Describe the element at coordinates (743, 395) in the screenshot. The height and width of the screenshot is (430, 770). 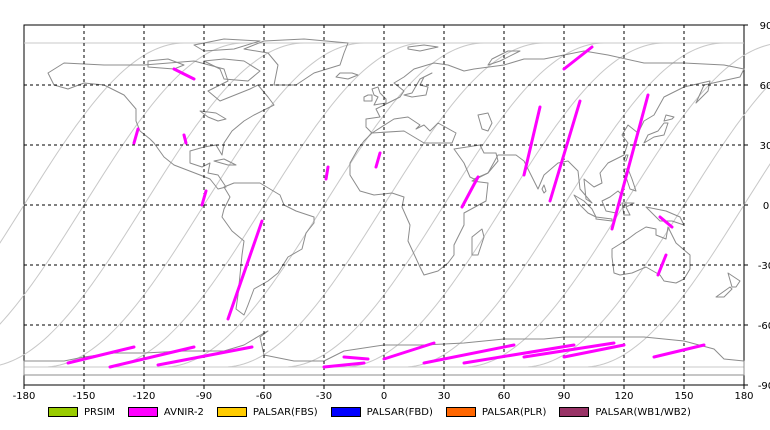
I see `lon-tick-label: 180` at that location.